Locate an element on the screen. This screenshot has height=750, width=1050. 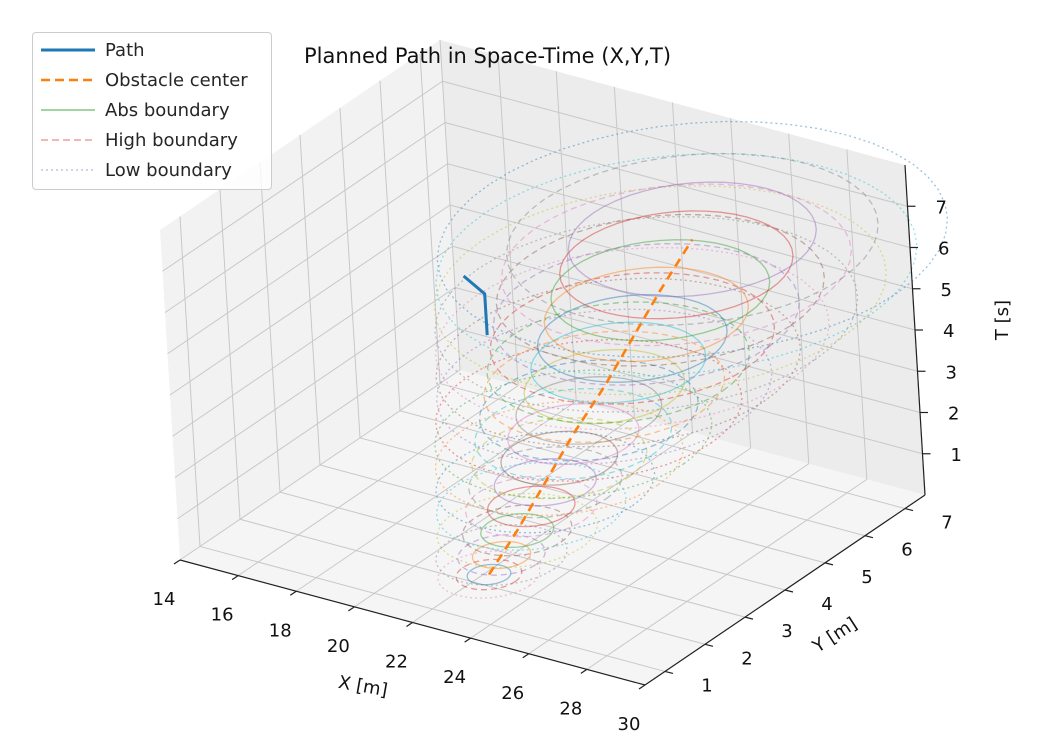
y-tick-label: 4 is located at coordinates (826, 604).